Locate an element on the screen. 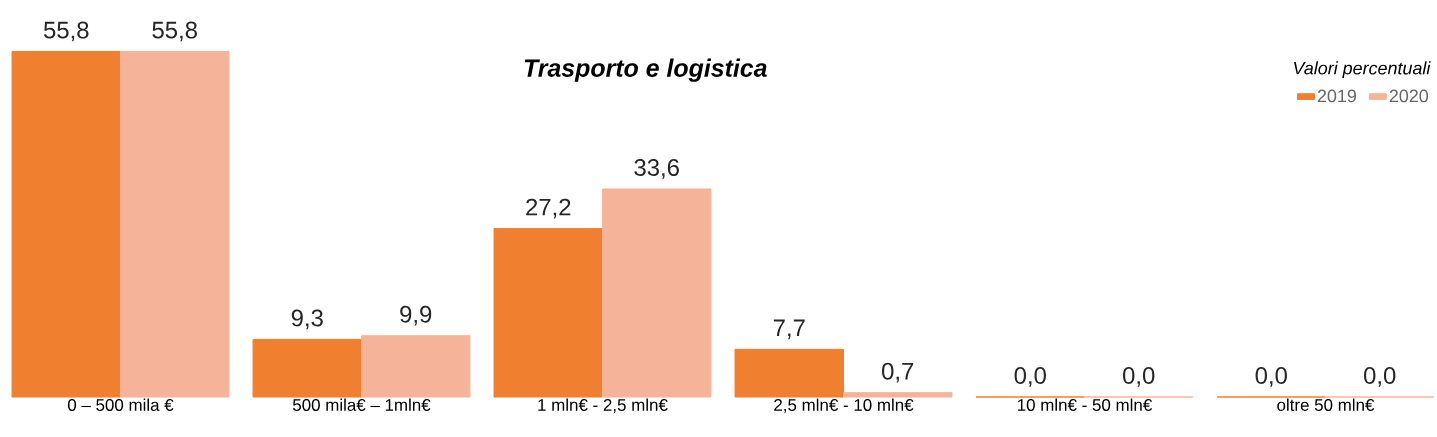 This screenshot has height=437, width=1437. x-tick-label: 1 mln€ - 2,5 mln€ is located at coordinates (603, 405).